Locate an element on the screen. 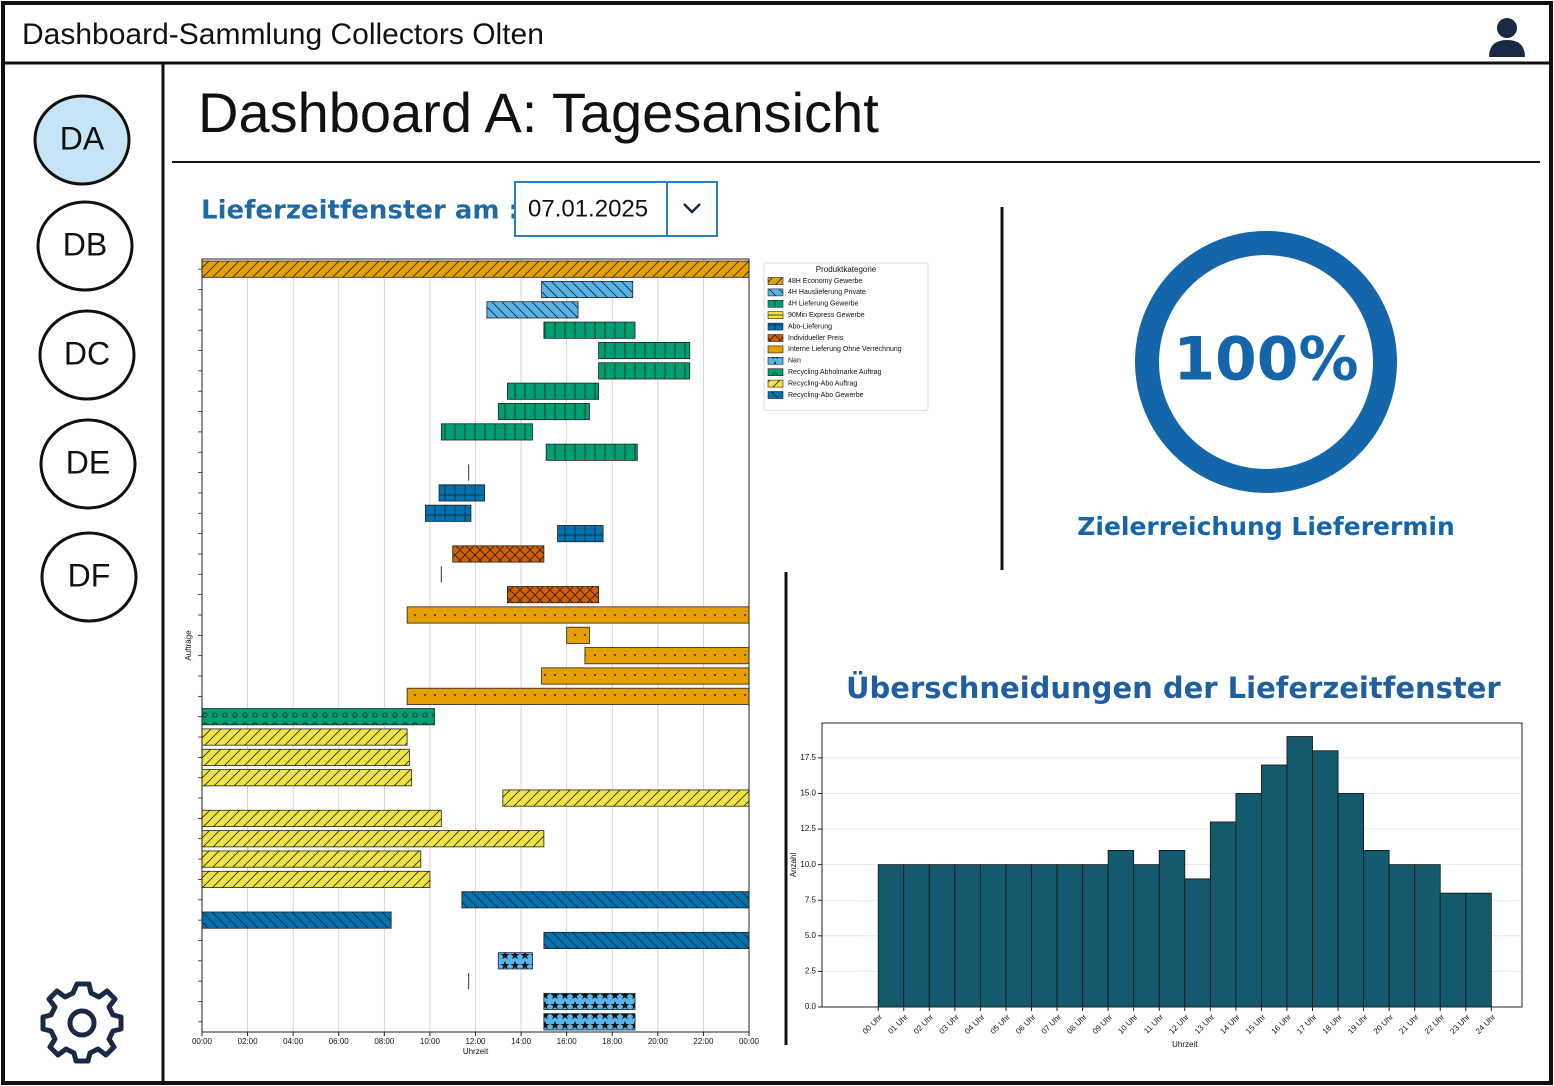 This screenshot has width=1554, height=1086. legend-label: Abo-Lieferung is located at coordinates (810, 326).